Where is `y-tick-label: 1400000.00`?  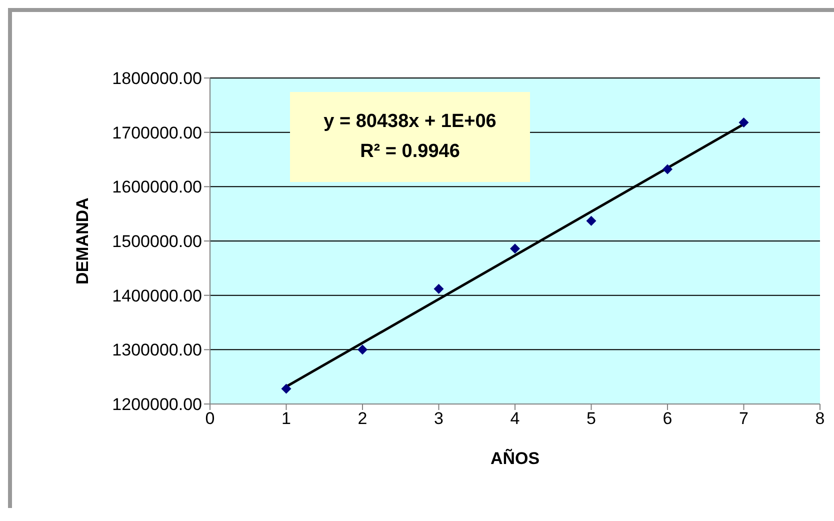
y-tick-label: 1400000.00 is located at coordinates (157, 296).